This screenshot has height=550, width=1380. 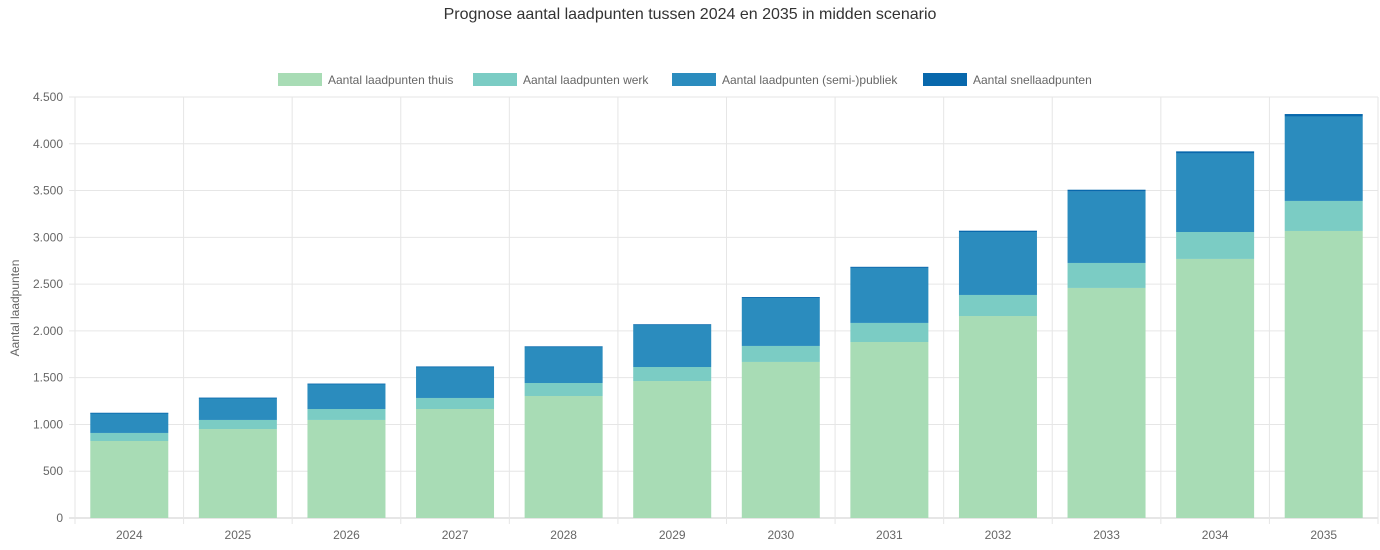 What do you see at coordinates (1032, 80) in the screenshot?
I see `legend-label: Aantal snellaadpunten` at bounding box center [1032, 80].